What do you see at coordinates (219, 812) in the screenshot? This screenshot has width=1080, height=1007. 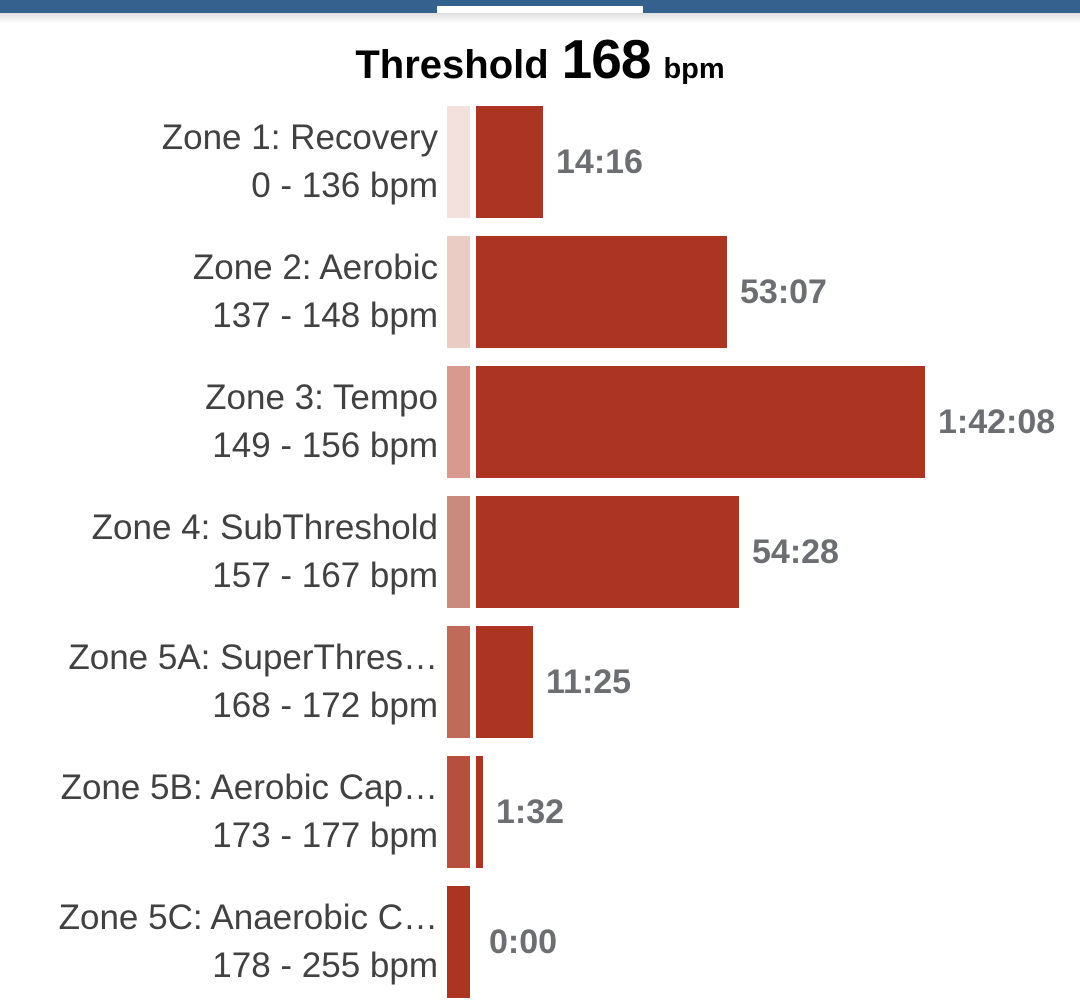 I see `zone-label-block: Zone 5B: Aerobic Cap… 173 - 177 bpm` at bounding box center [219, 812].